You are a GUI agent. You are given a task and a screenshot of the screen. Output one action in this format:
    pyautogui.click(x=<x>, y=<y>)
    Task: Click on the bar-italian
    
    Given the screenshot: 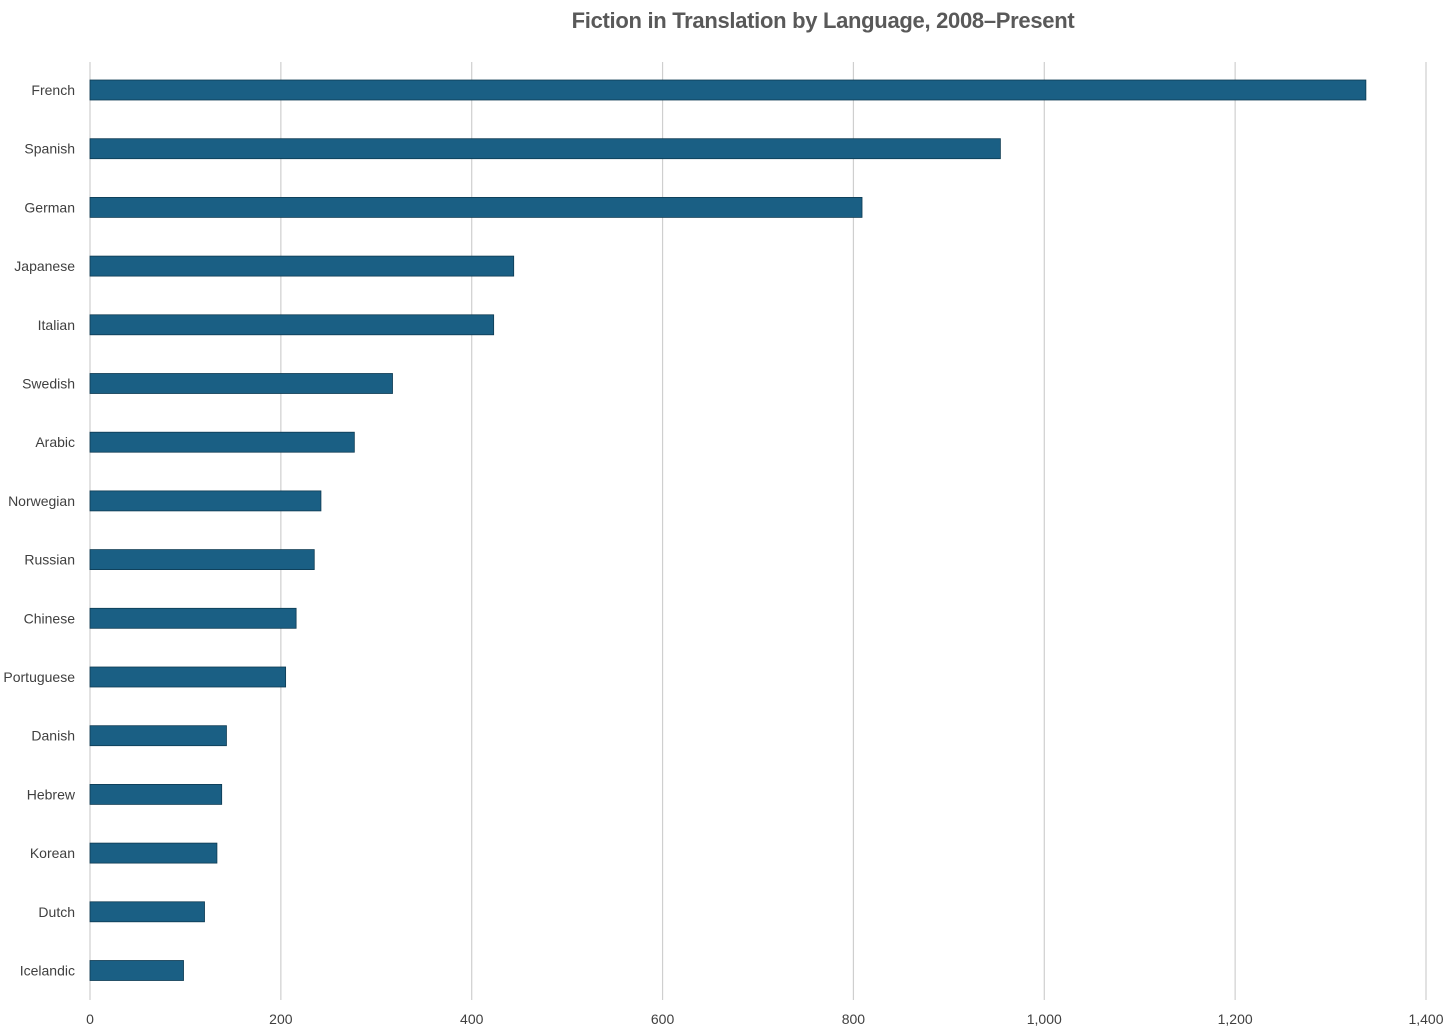 What is the action you would take?
    pyautogui.click(x=292, y=325)
    